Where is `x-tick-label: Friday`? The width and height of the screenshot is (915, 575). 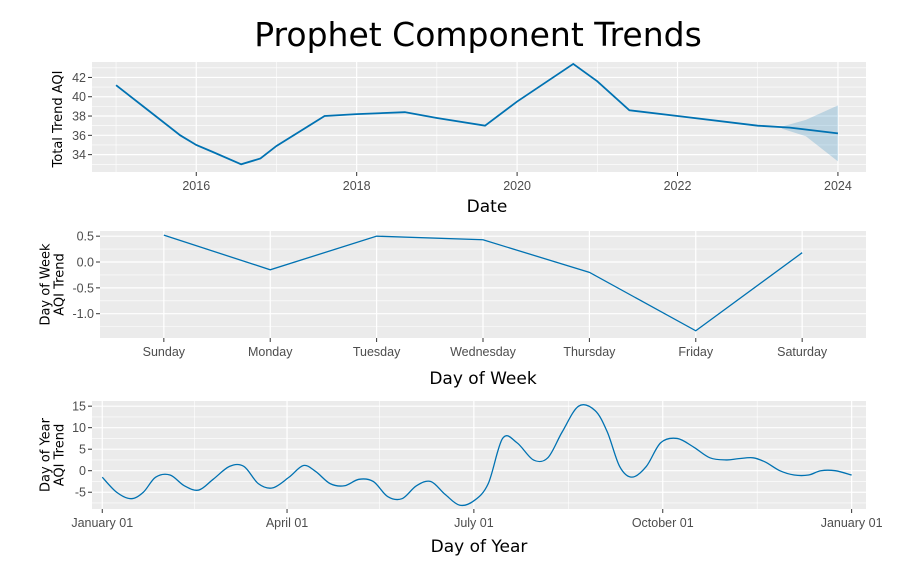
x-tick-label: Friday is located at coordinates (695, 352).